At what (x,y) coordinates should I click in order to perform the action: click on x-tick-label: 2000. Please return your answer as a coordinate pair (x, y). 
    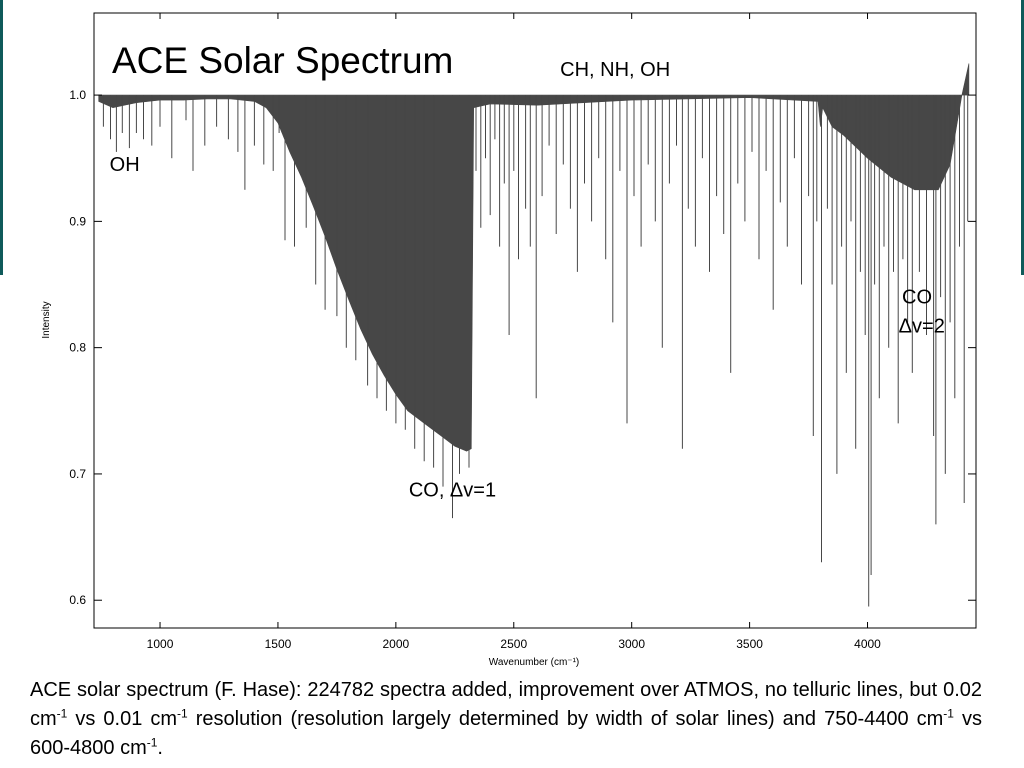
    Looking at the image, I should click on (396, 644).